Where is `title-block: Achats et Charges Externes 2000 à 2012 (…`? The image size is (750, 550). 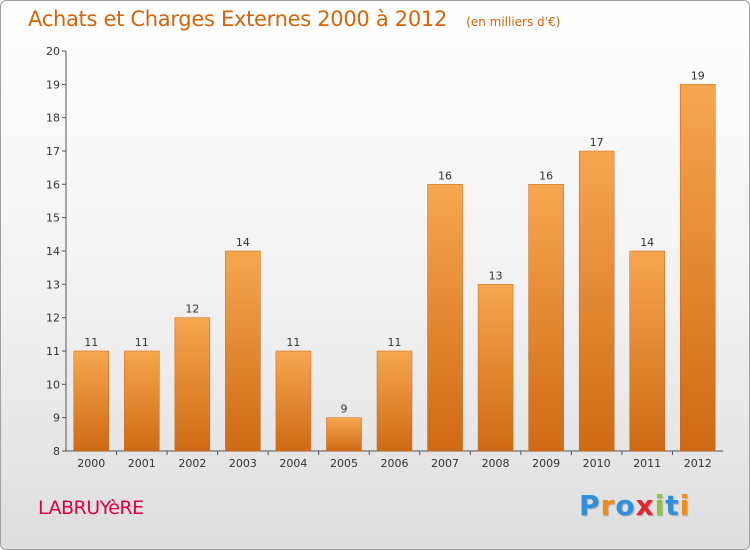
title-block: Achats et Charges Externes 2000 à 2012 (… is located at coordinates (294, 19).